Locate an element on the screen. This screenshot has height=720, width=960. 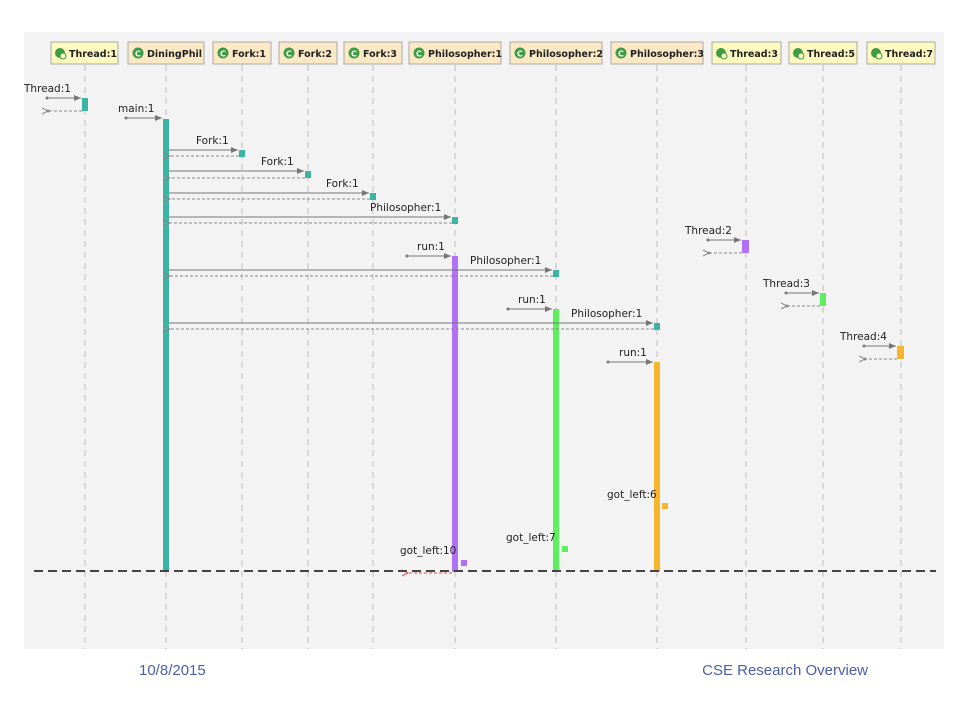
activation-fork1 is located at coordinates (242, 153).